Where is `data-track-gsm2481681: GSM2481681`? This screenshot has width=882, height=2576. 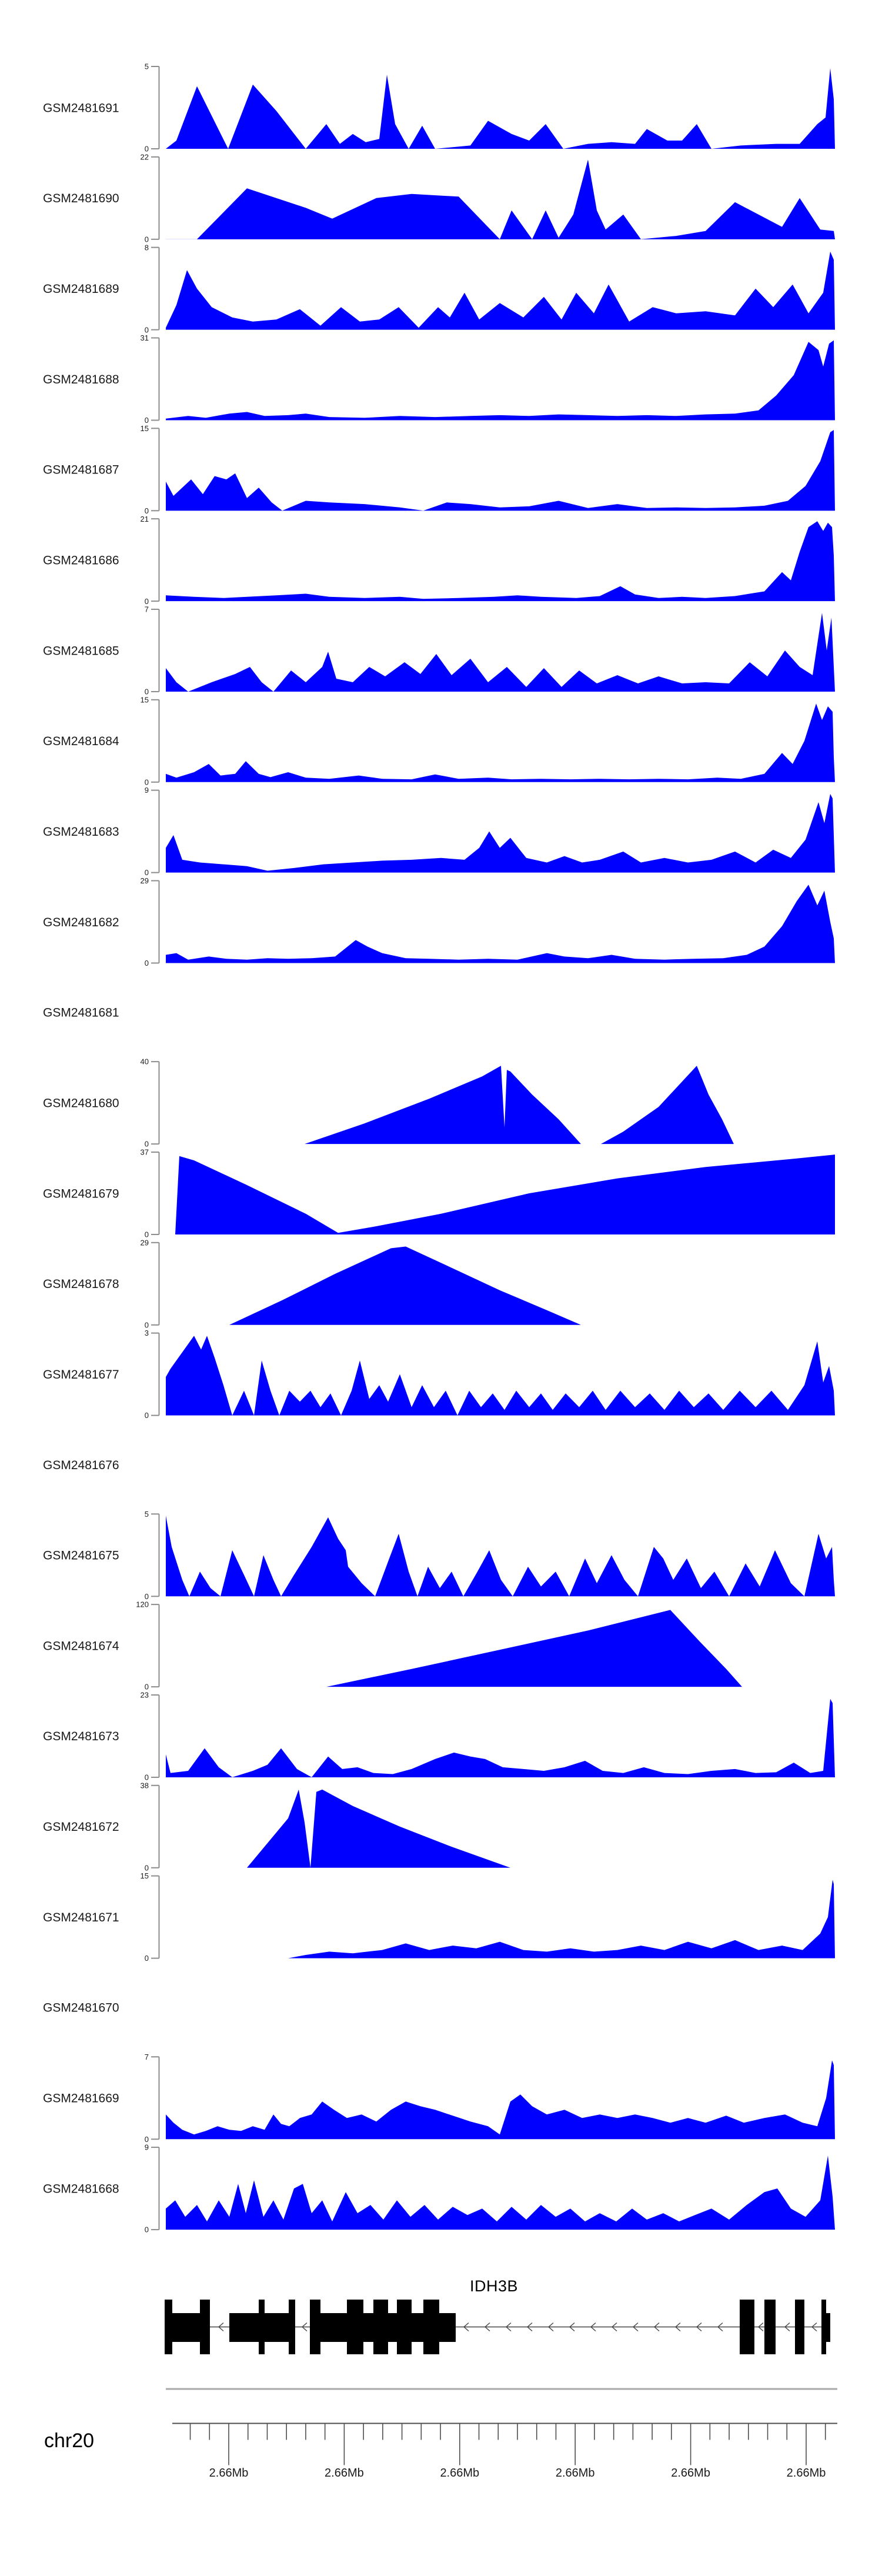 data-track-gsm2481681: GSM2481681 is located at coordinates (81, 1013).